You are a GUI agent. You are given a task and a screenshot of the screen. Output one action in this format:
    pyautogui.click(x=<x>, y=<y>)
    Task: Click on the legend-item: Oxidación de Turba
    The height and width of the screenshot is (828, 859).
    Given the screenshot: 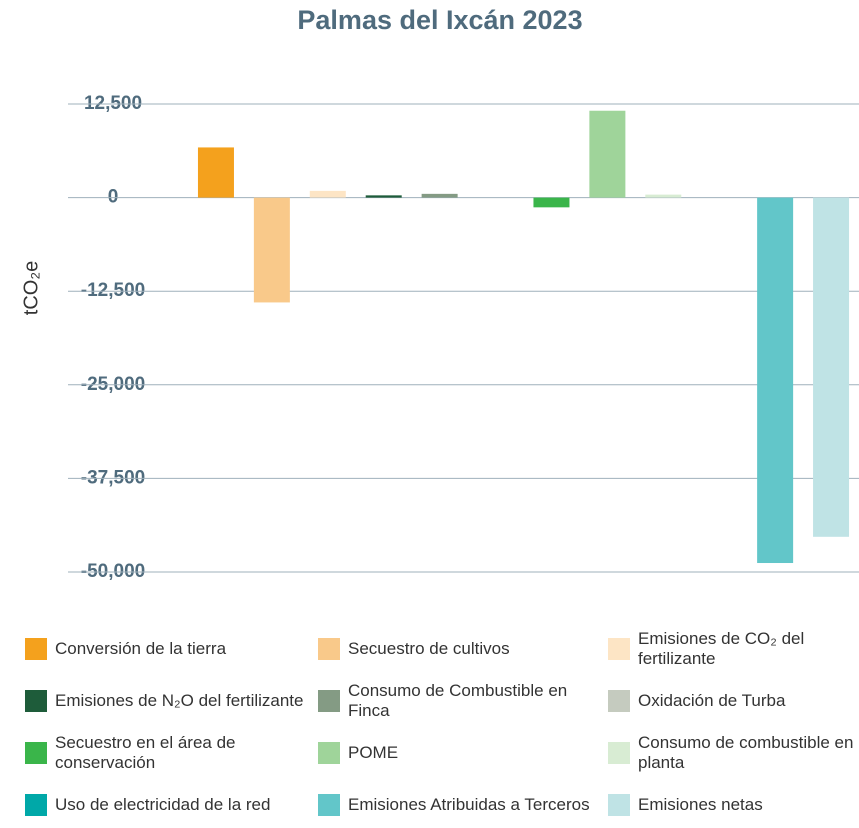 What is the action you would take?
    pyautogui.click(x=731, y=701)
    